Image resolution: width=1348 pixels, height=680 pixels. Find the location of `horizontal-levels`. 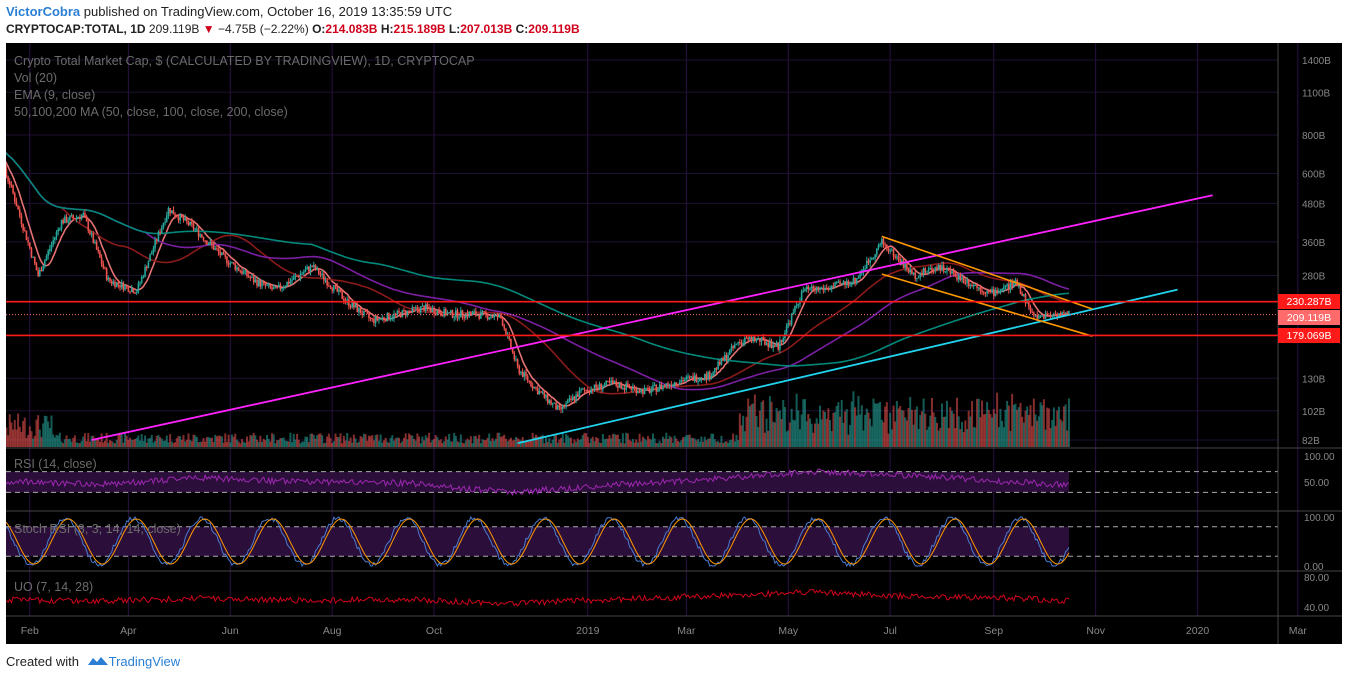

horizontal-levels is located at coordinates (642, 318).